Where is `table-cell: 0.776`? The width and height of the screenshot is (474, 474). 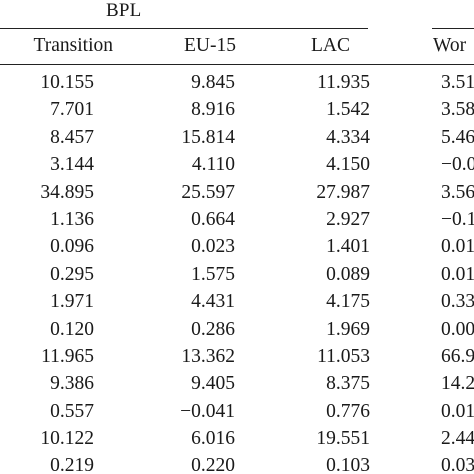 table-cell: 0.776 is located at coordinates (348, 411).